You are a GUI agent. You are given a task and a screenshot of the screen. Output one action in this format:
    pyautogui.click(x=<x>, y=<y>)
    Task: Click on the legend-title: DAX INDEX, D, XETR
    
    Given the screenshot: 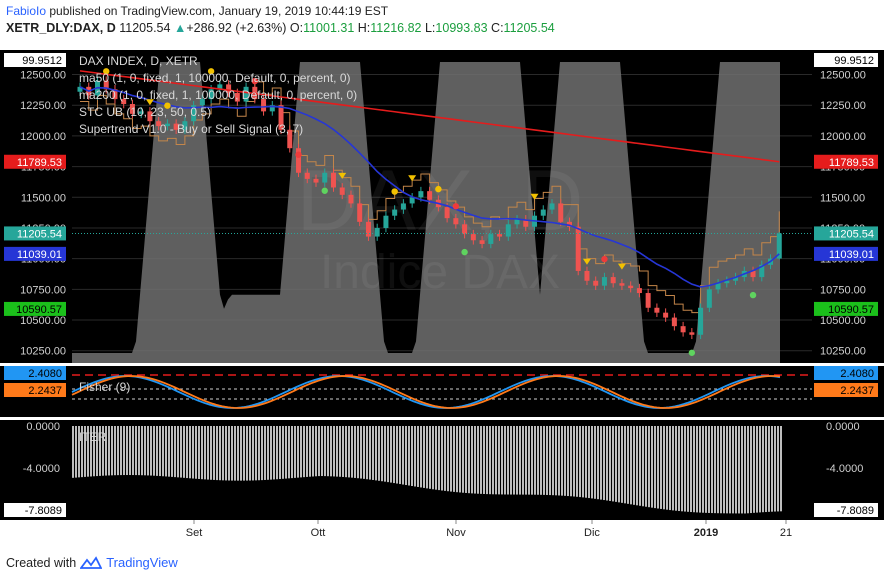 What is the action you would take?
    pyautogui.click(x=138, y=61)
    